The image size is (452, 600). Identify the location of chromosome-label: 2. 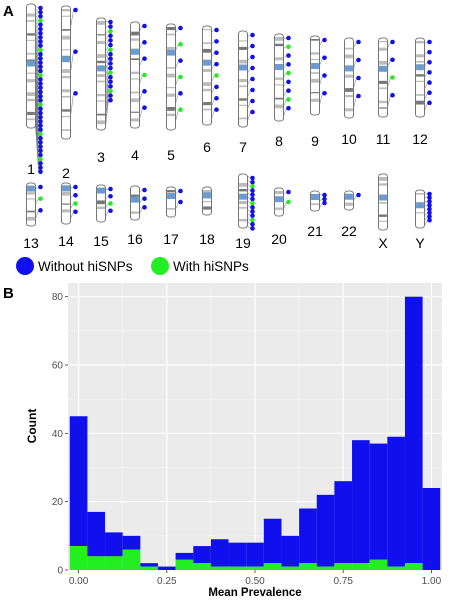
(66, 173).